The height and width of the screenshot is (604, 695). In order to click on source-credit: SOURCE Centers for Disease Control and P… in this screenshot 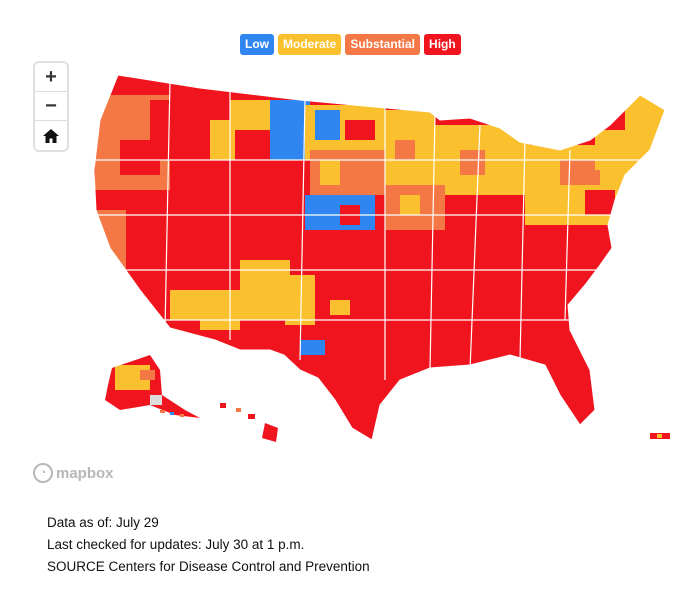, I will do `click(208, 566)`.